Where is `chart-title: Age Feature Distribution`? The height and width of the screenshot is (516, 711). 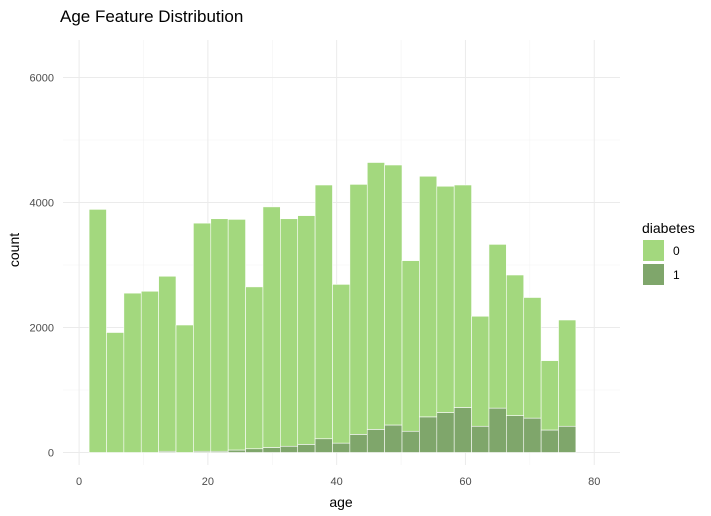 chart-title: Age Feature Distribution is located at coordinates (151, 16).